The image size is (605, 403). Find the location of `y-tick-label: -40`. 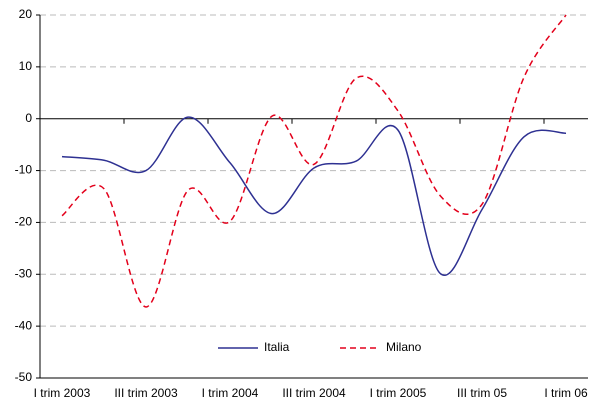

y-tick-label: -40 is located at coordinates (24, 325).